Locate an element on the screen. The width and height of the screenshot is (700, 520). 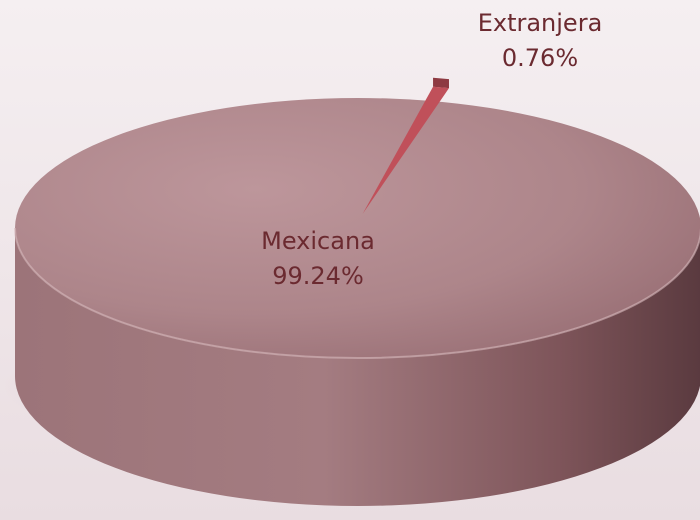
slice-side-extranjera is located at coordinates (441, 83).